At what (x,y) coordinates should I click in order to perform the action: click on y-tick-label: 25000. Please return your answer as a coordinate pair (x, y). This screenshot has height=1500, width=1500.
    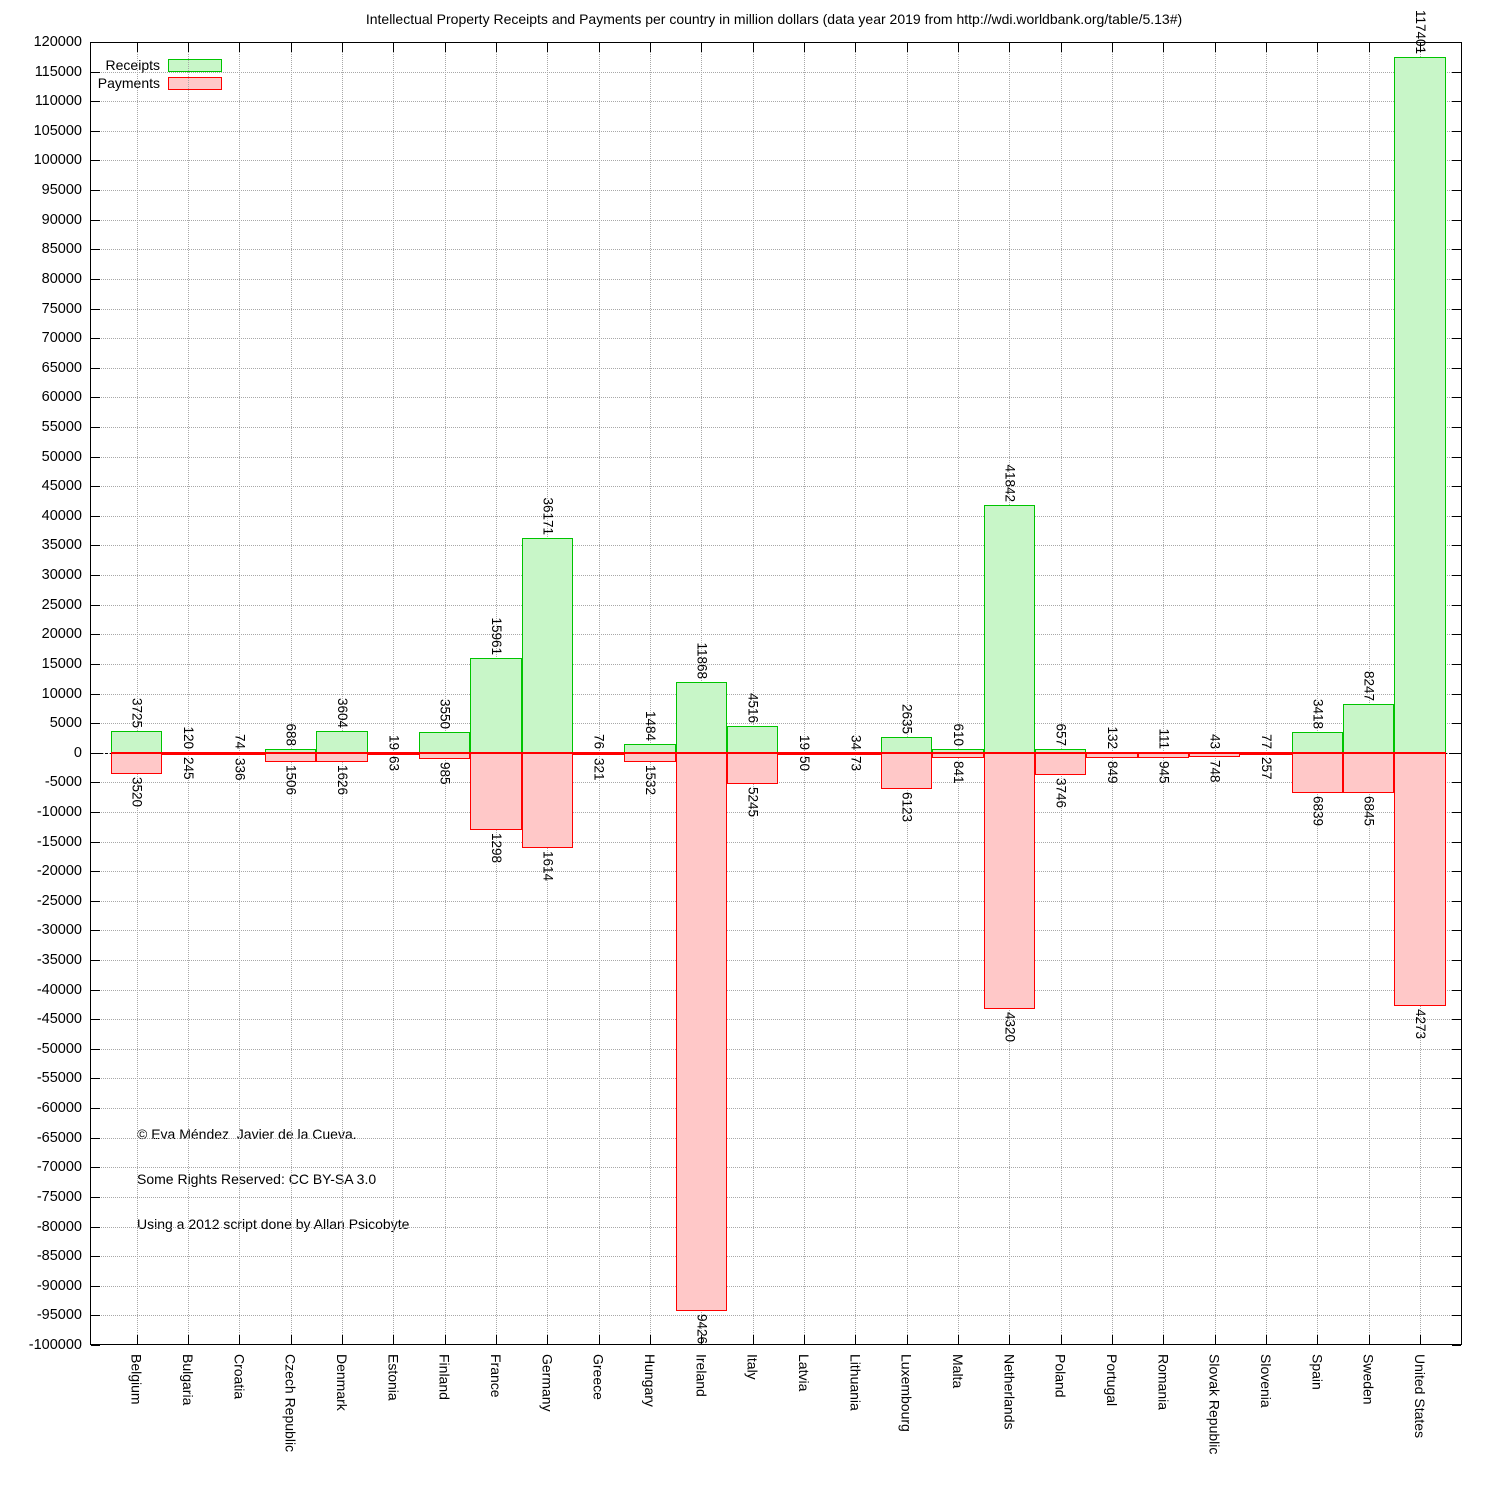
    Looking at the image, I should click on (61, 604).